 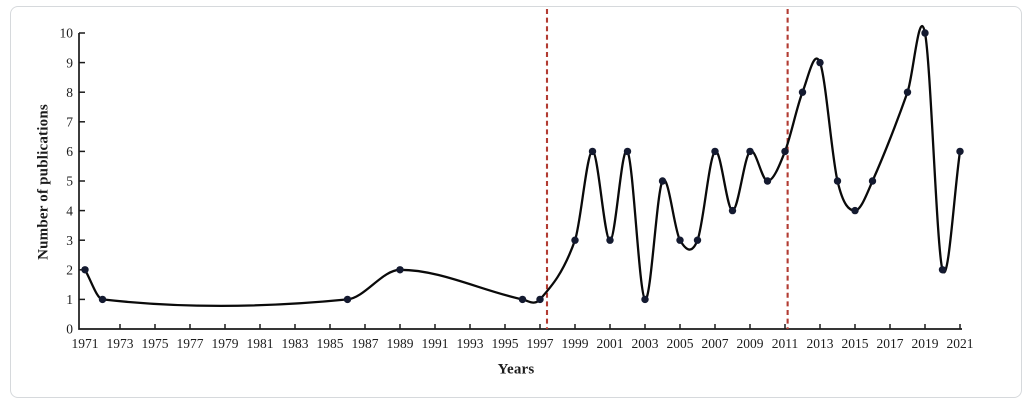 What do you see at coordinates (645, 343) in the screenshot?
I see `x-tick-label: 2003` at bounding box center [645, 343].